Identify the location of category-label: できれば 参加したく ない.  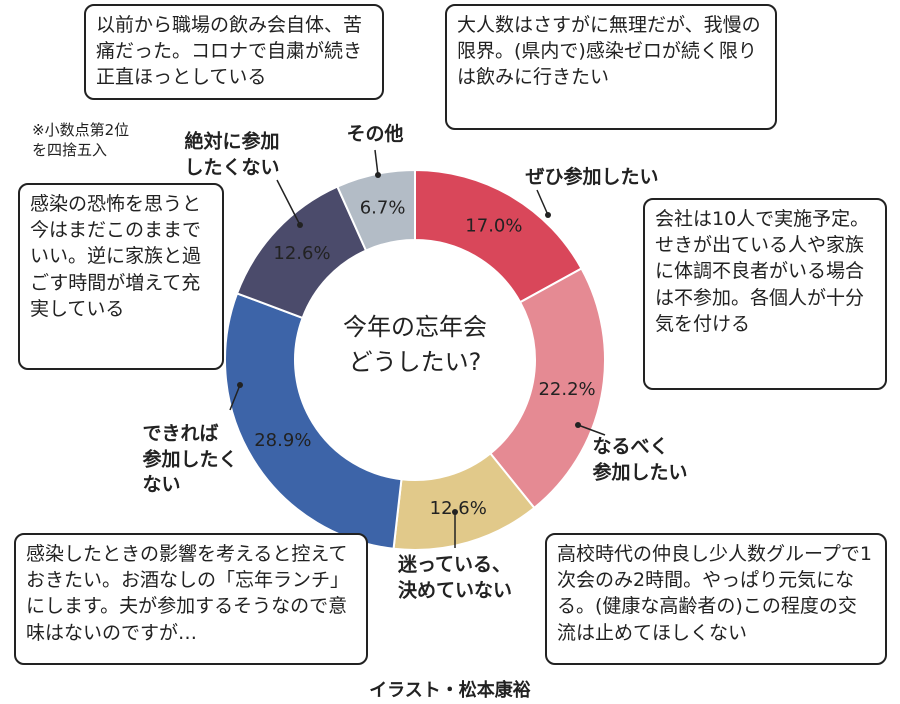
(190, 459).